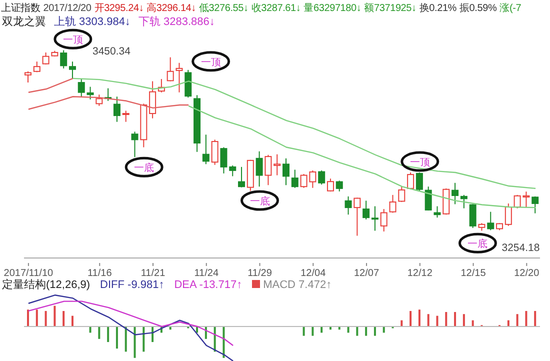 This screenshot has width=550, height=361. What do you see at coordinates (176, 22) in the screenshot?
I see `text: 下轨 3283.886↓` at bounding box center [176, 22].